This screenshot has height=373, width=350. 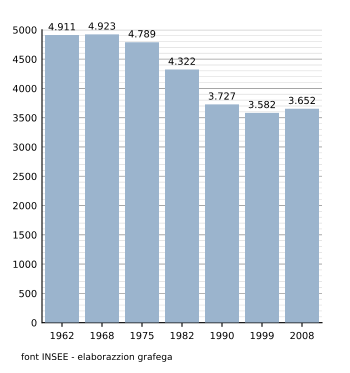 I want to click on y-tick-label: 3500, so click(x=24, y=118).